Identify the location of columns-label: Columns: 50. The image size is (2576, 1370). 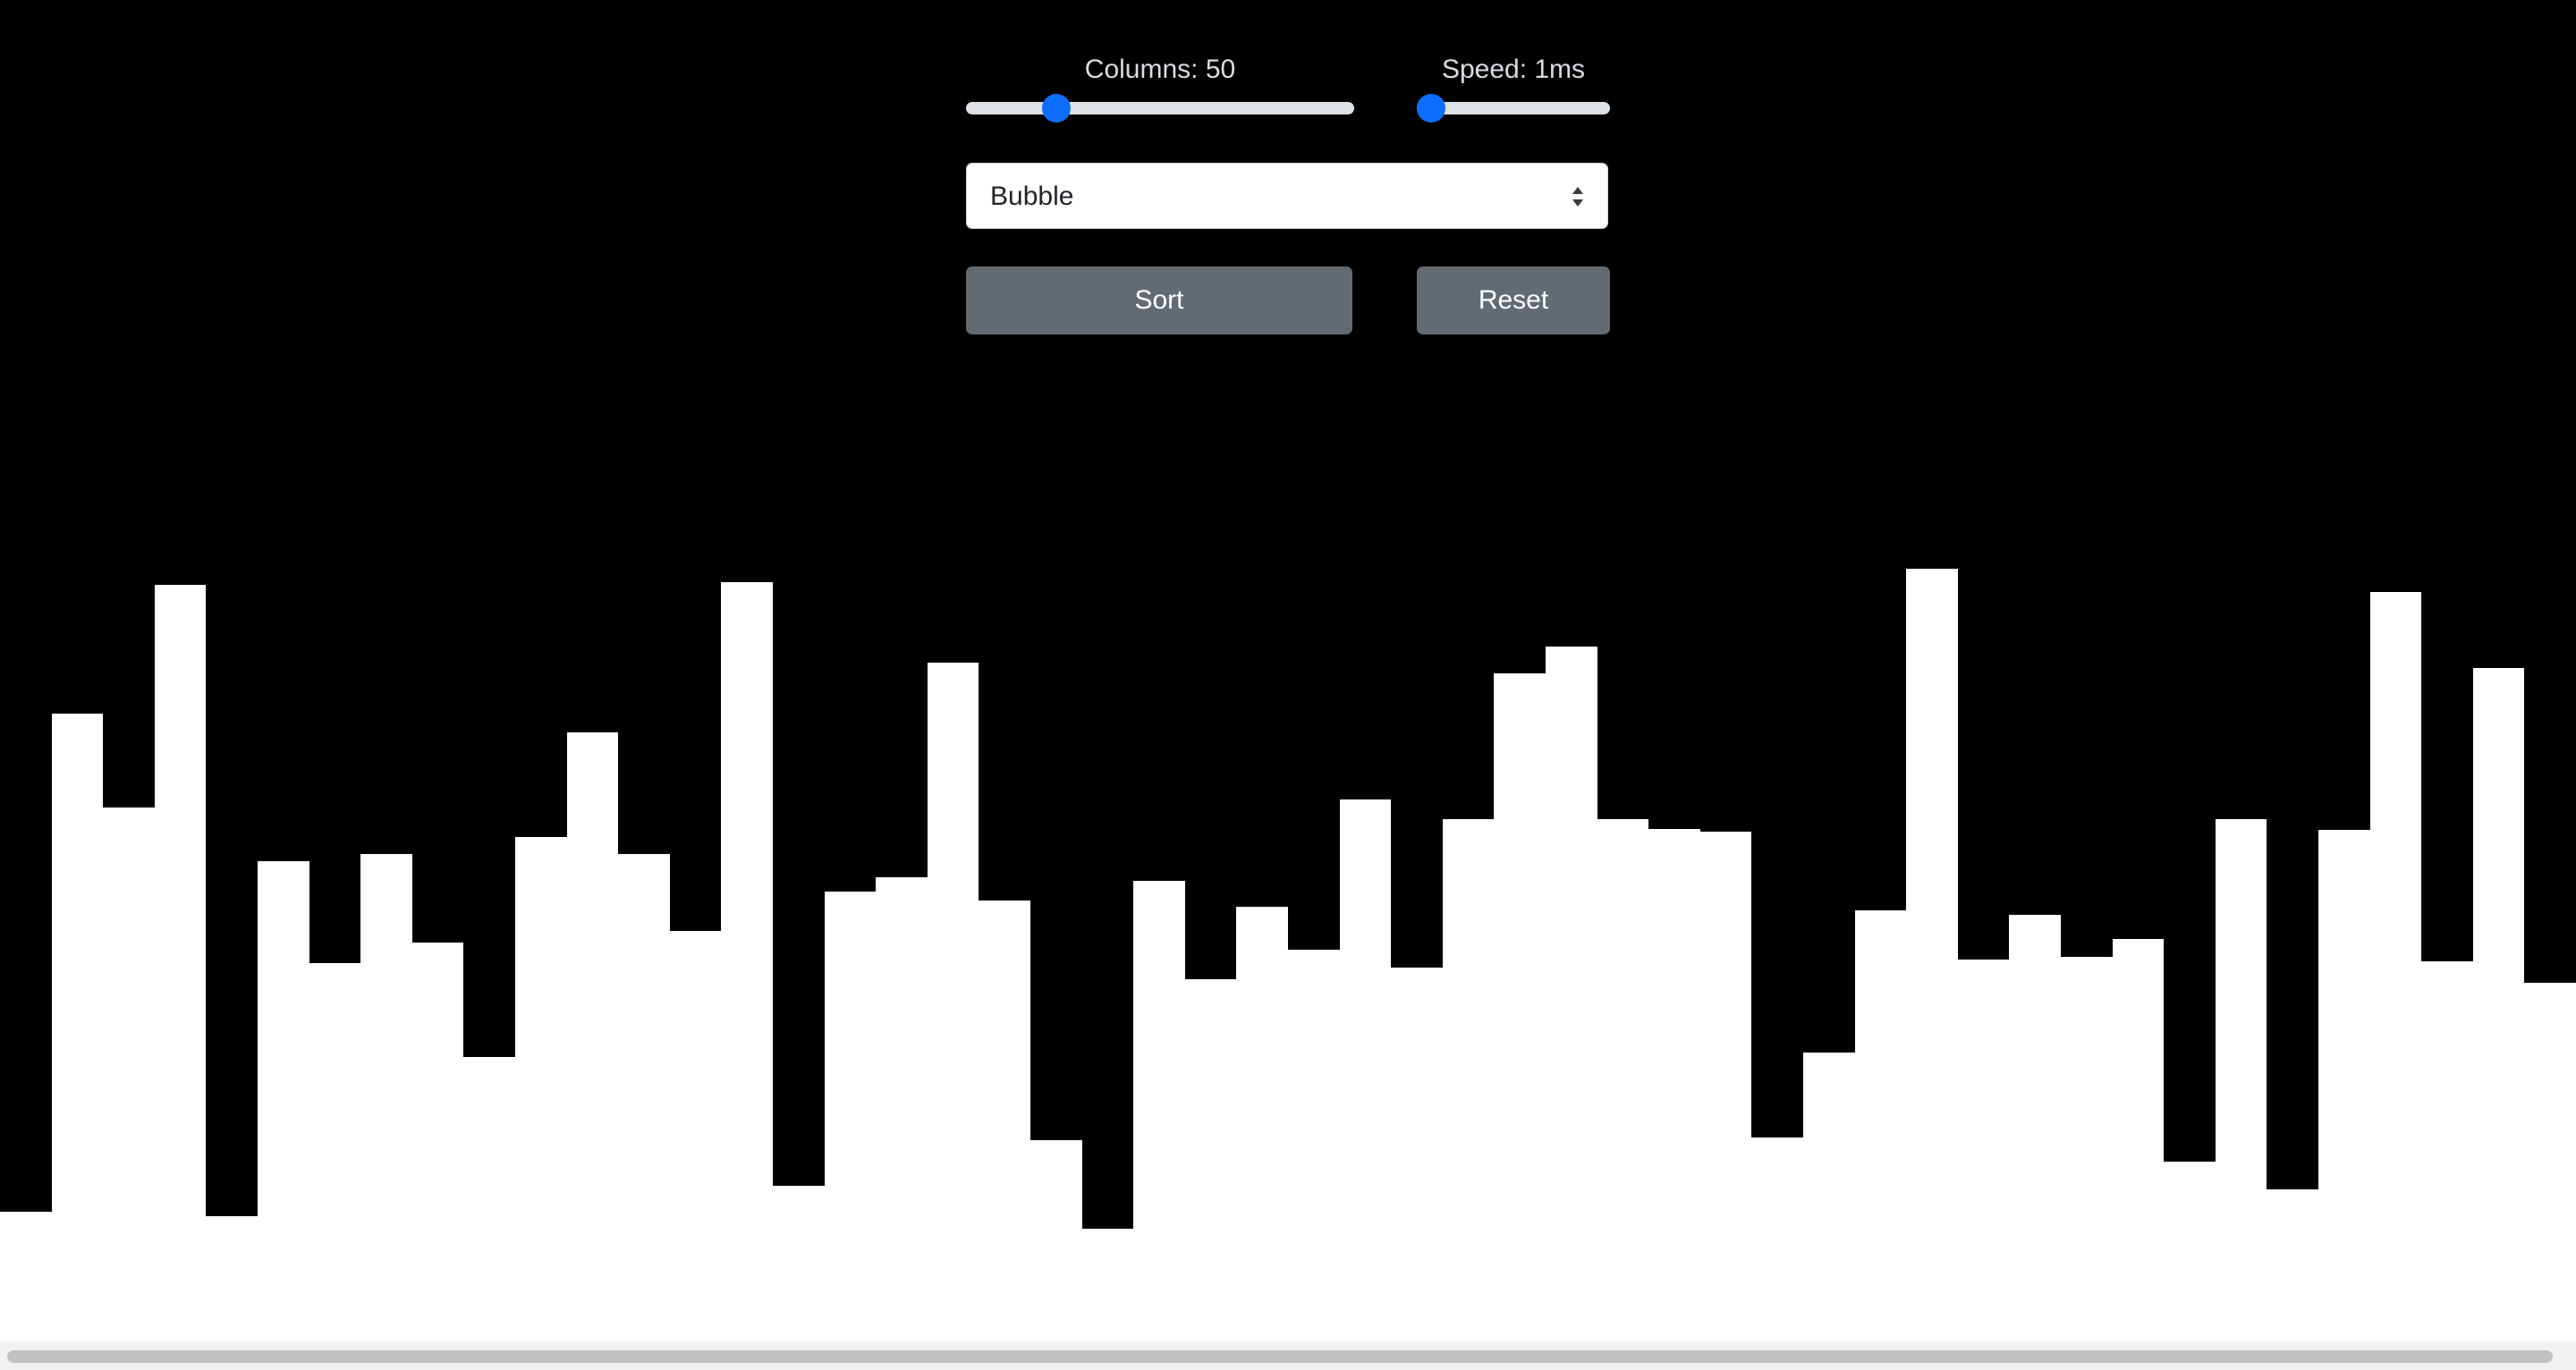
(1160, 69).